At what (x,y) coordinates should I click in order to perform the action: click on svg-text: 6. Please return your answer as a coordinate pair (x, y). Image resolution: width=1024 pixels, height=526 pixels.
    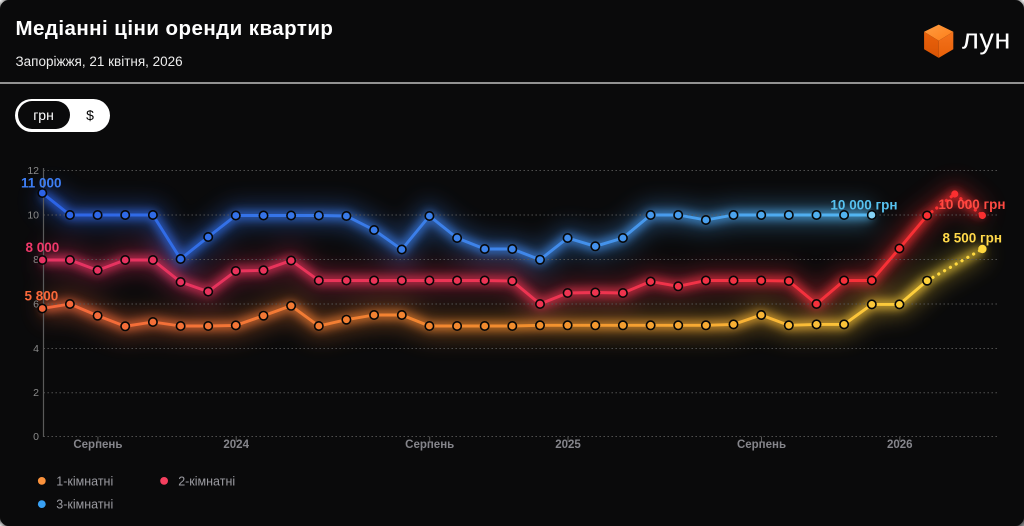
    Looking at the image, I should click on (36, 305).